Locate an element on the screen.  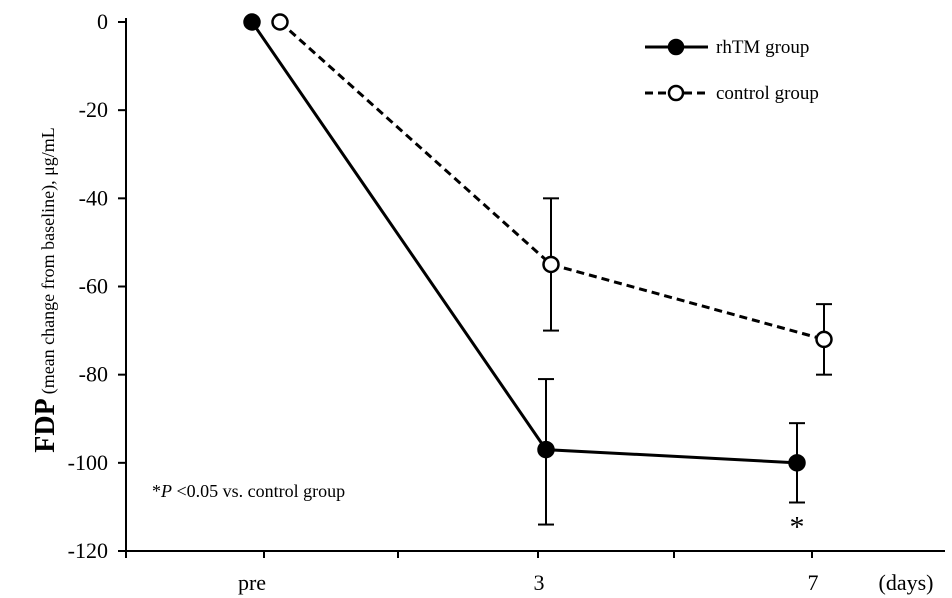
y-tick-label: -100 is located at coordinates (88, 462).